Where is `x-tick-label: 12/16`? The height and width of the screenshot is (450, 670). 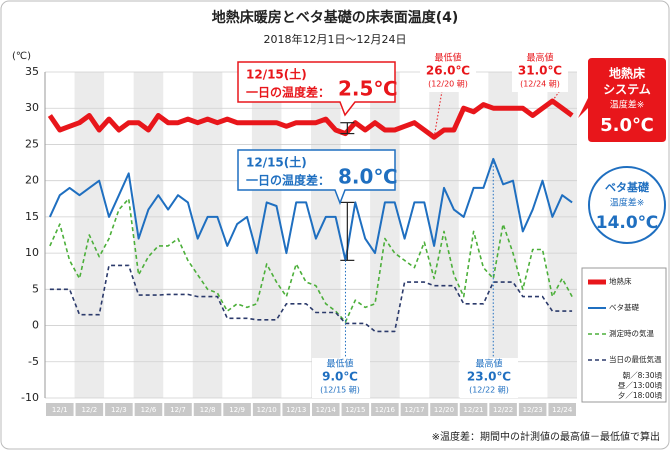
x-tick-label: 12/16 is located at coordinates (385, 410).